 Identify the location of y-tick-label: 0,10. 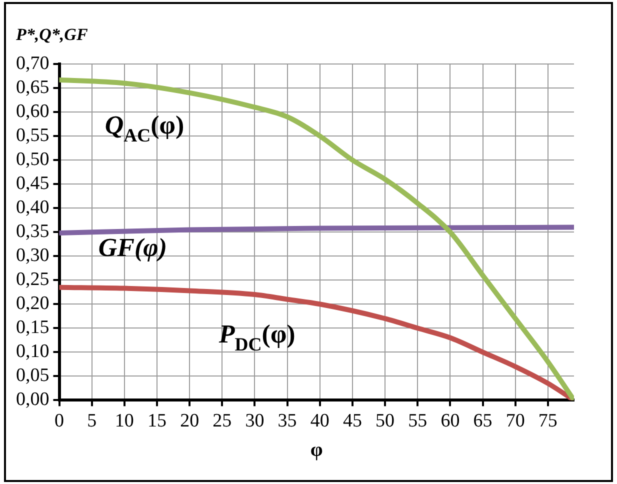
(33, 351).